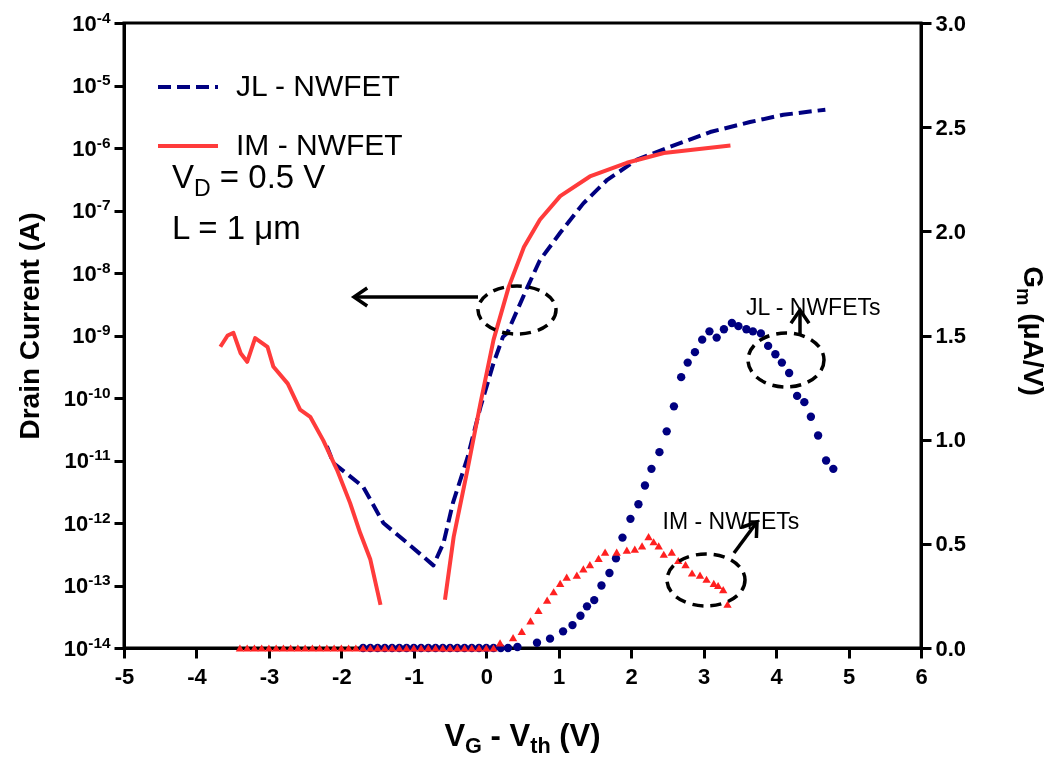 This screenshot has width=1053, height=762. Describe the element at coordinates (91, 334) in the screenshot. I see `y-tick-label: 10$^{-9}$` at that location.